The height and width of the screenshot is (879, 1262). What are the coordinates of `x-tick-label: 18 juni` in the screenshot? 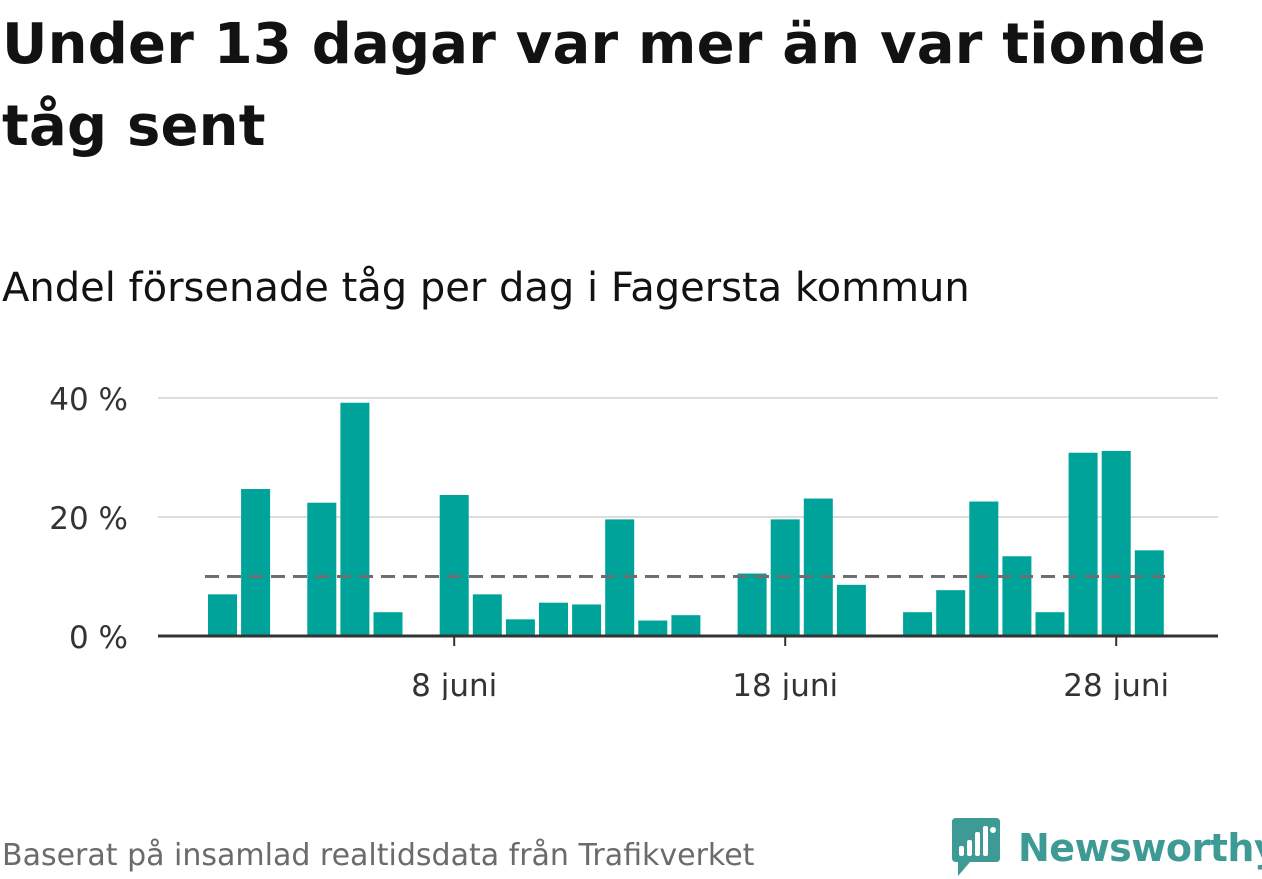 It's located at (785, 684).